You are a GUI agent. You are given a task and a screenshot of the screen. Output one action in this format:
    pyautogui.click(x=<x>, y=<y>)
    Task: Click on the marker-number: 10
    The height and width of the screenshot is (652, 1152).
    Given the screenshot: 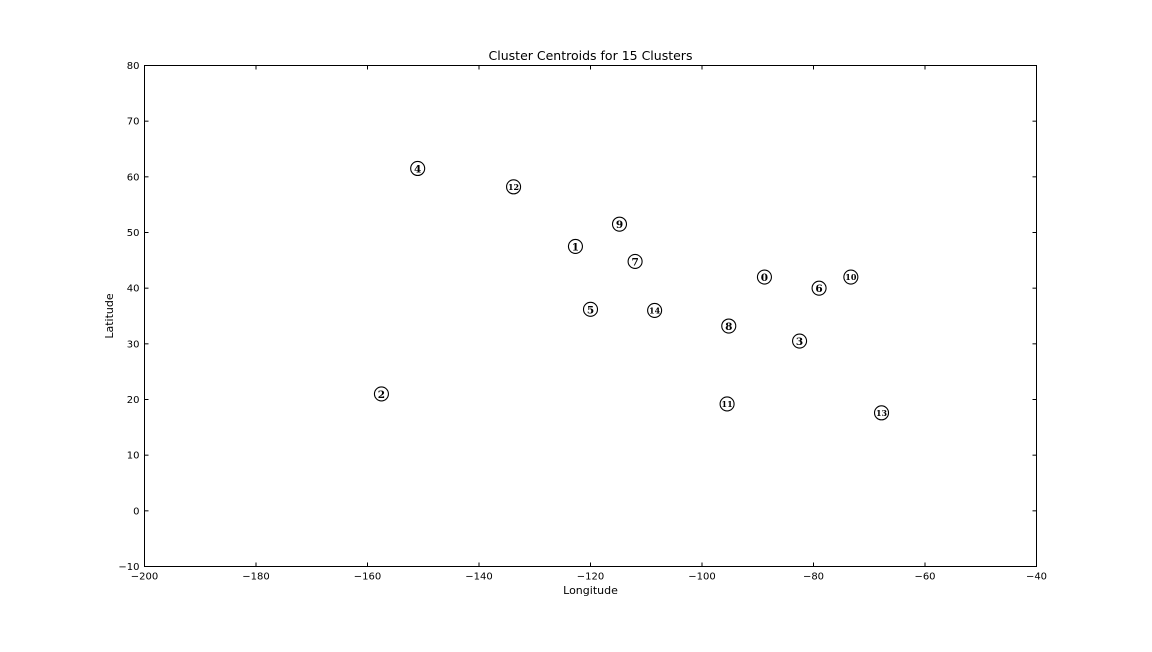 What is the action you would take?
    pyautogui.click(x=851, y=277)
    